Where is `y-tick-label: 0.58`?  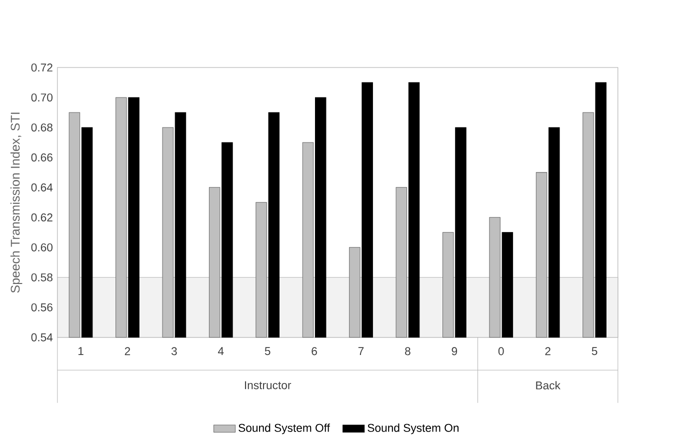 y-tick-label: 0.58 is located at coordinates (41, 277).